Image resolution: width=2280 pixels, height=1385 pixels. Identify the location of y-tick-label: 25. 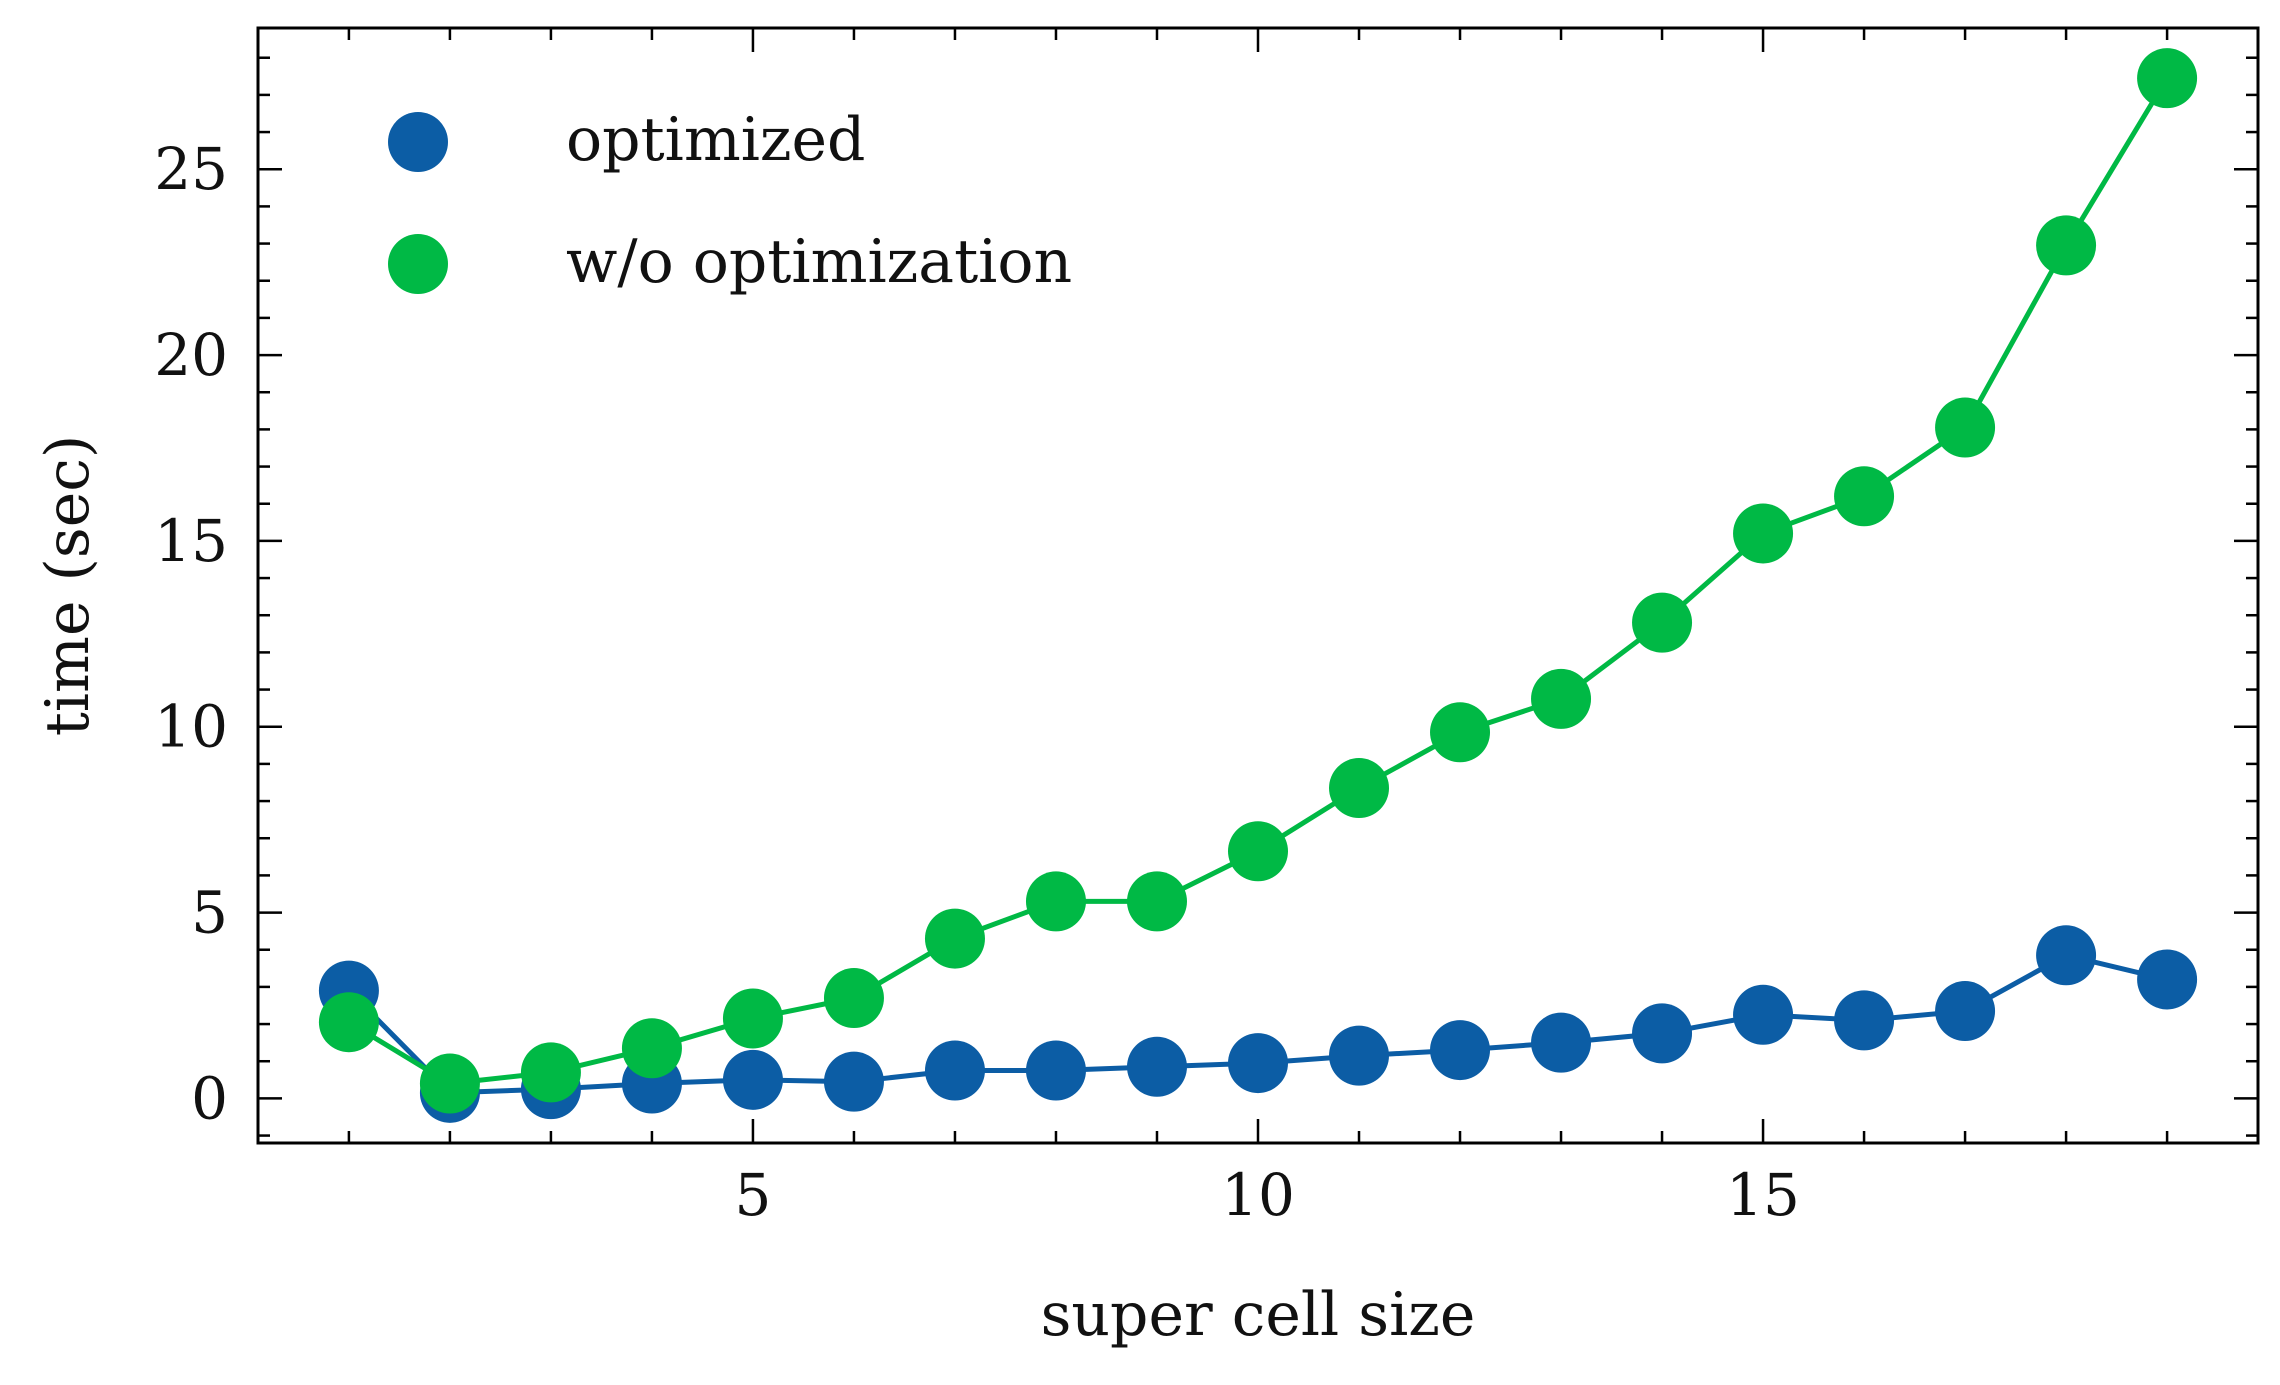
(191, 169).